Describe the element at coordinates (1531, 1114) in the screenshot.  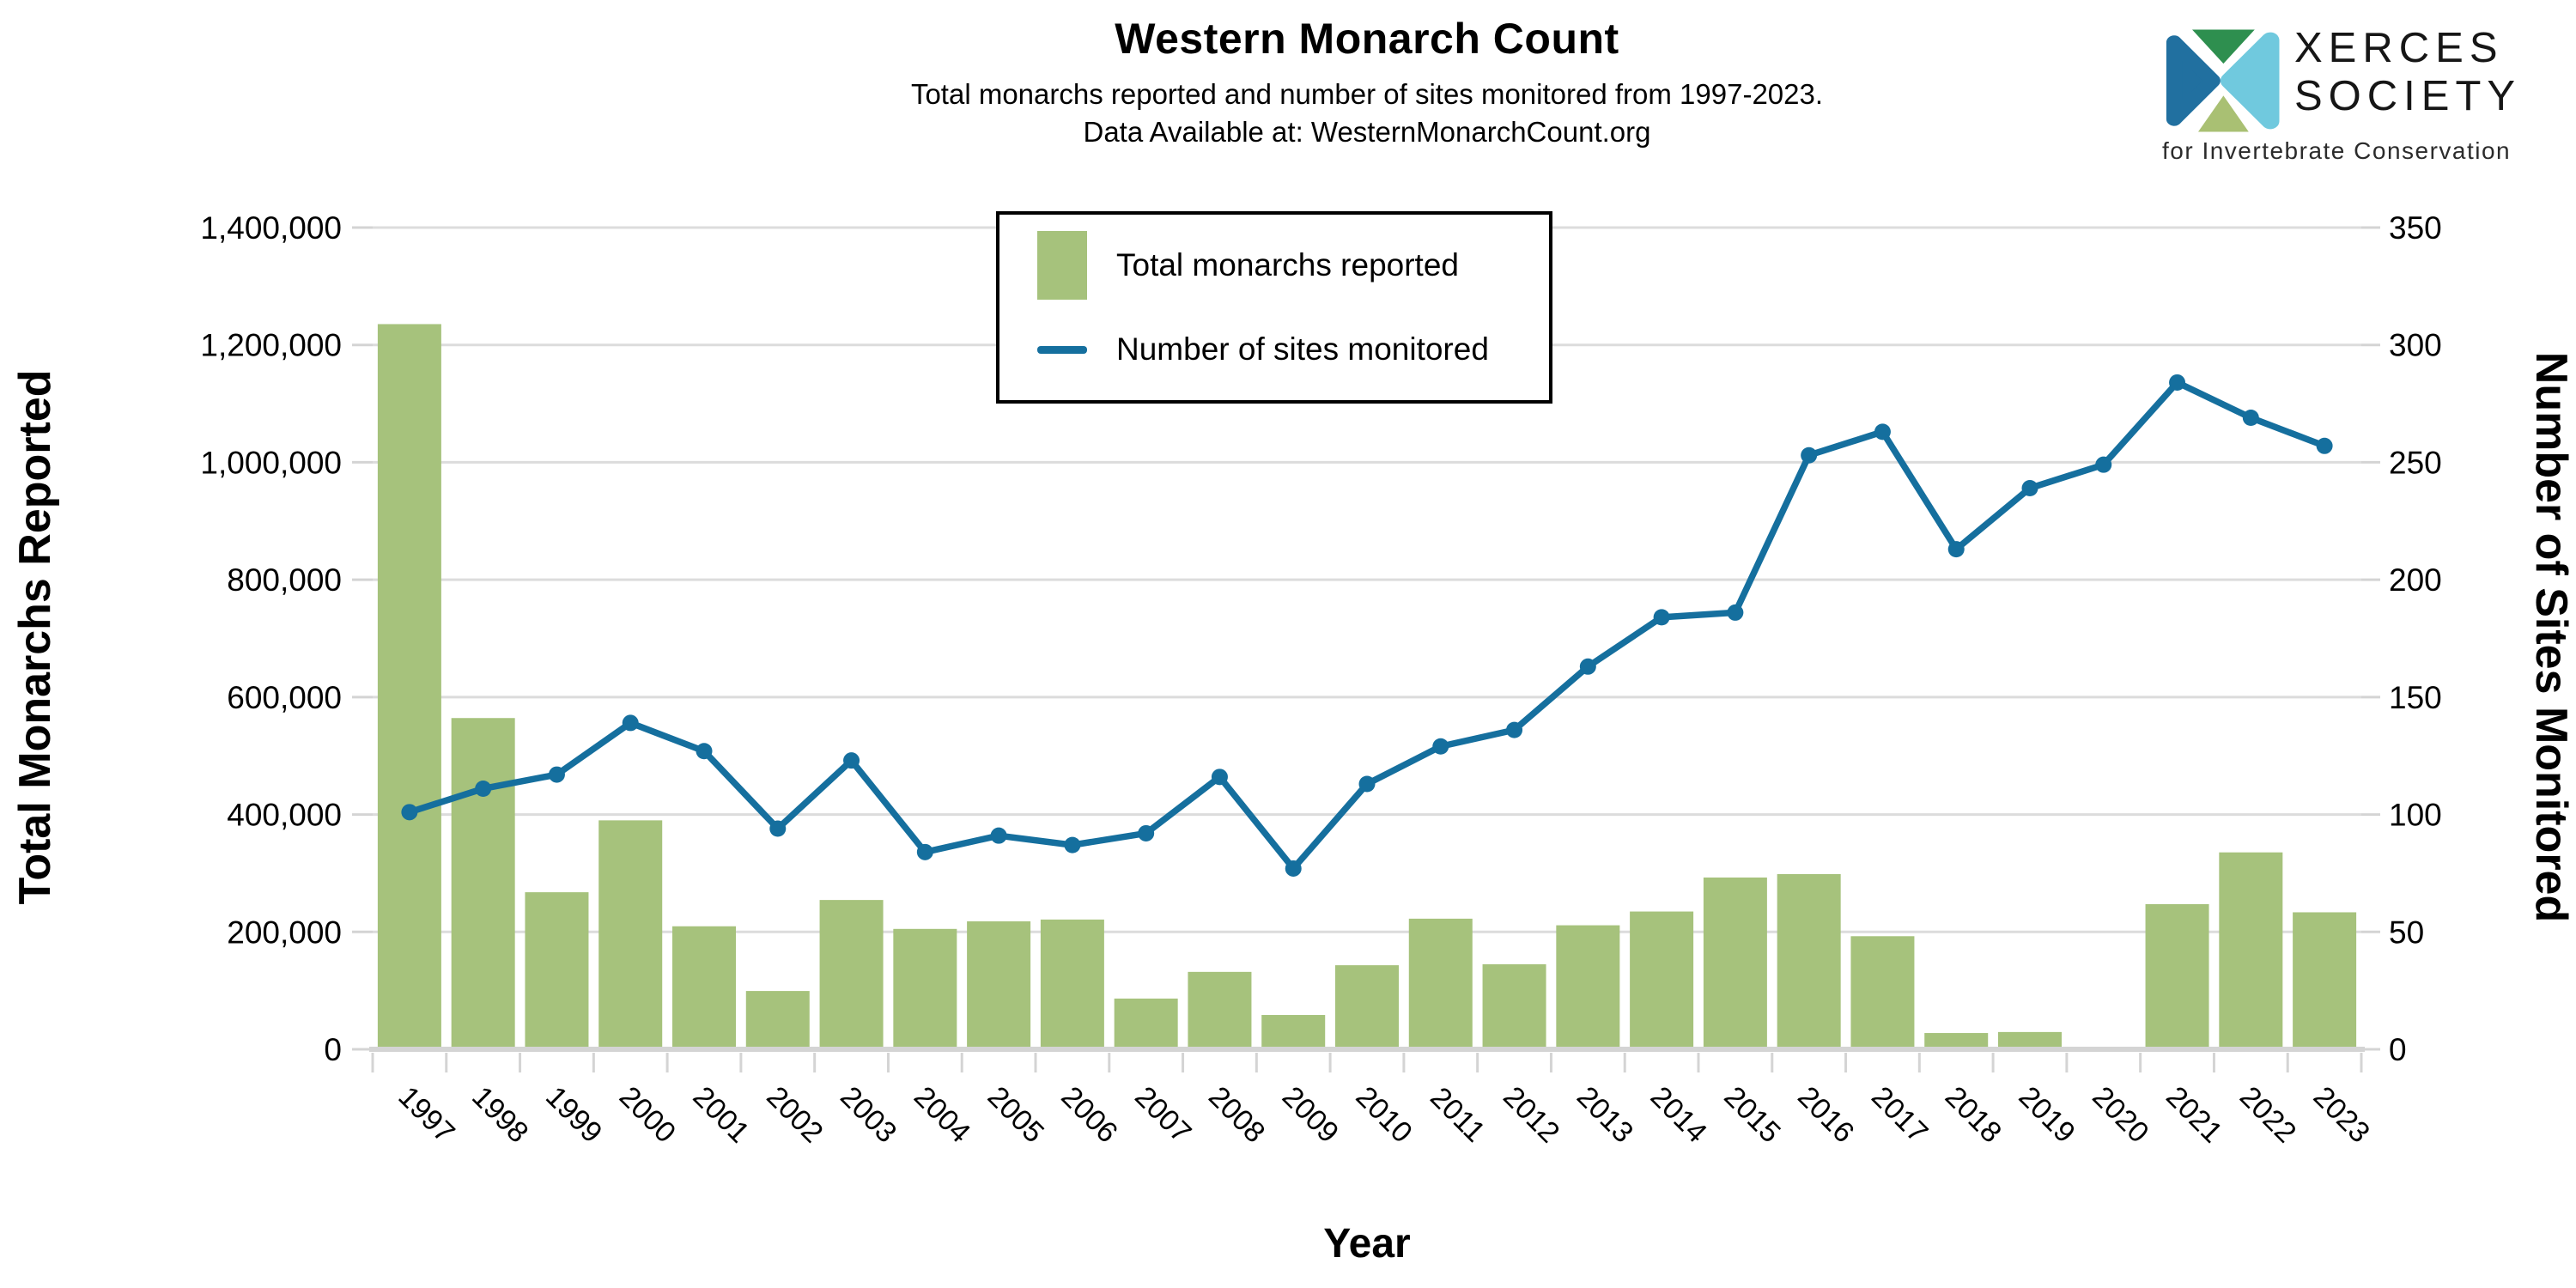
I see `year-label-2012: 2012` at that location.